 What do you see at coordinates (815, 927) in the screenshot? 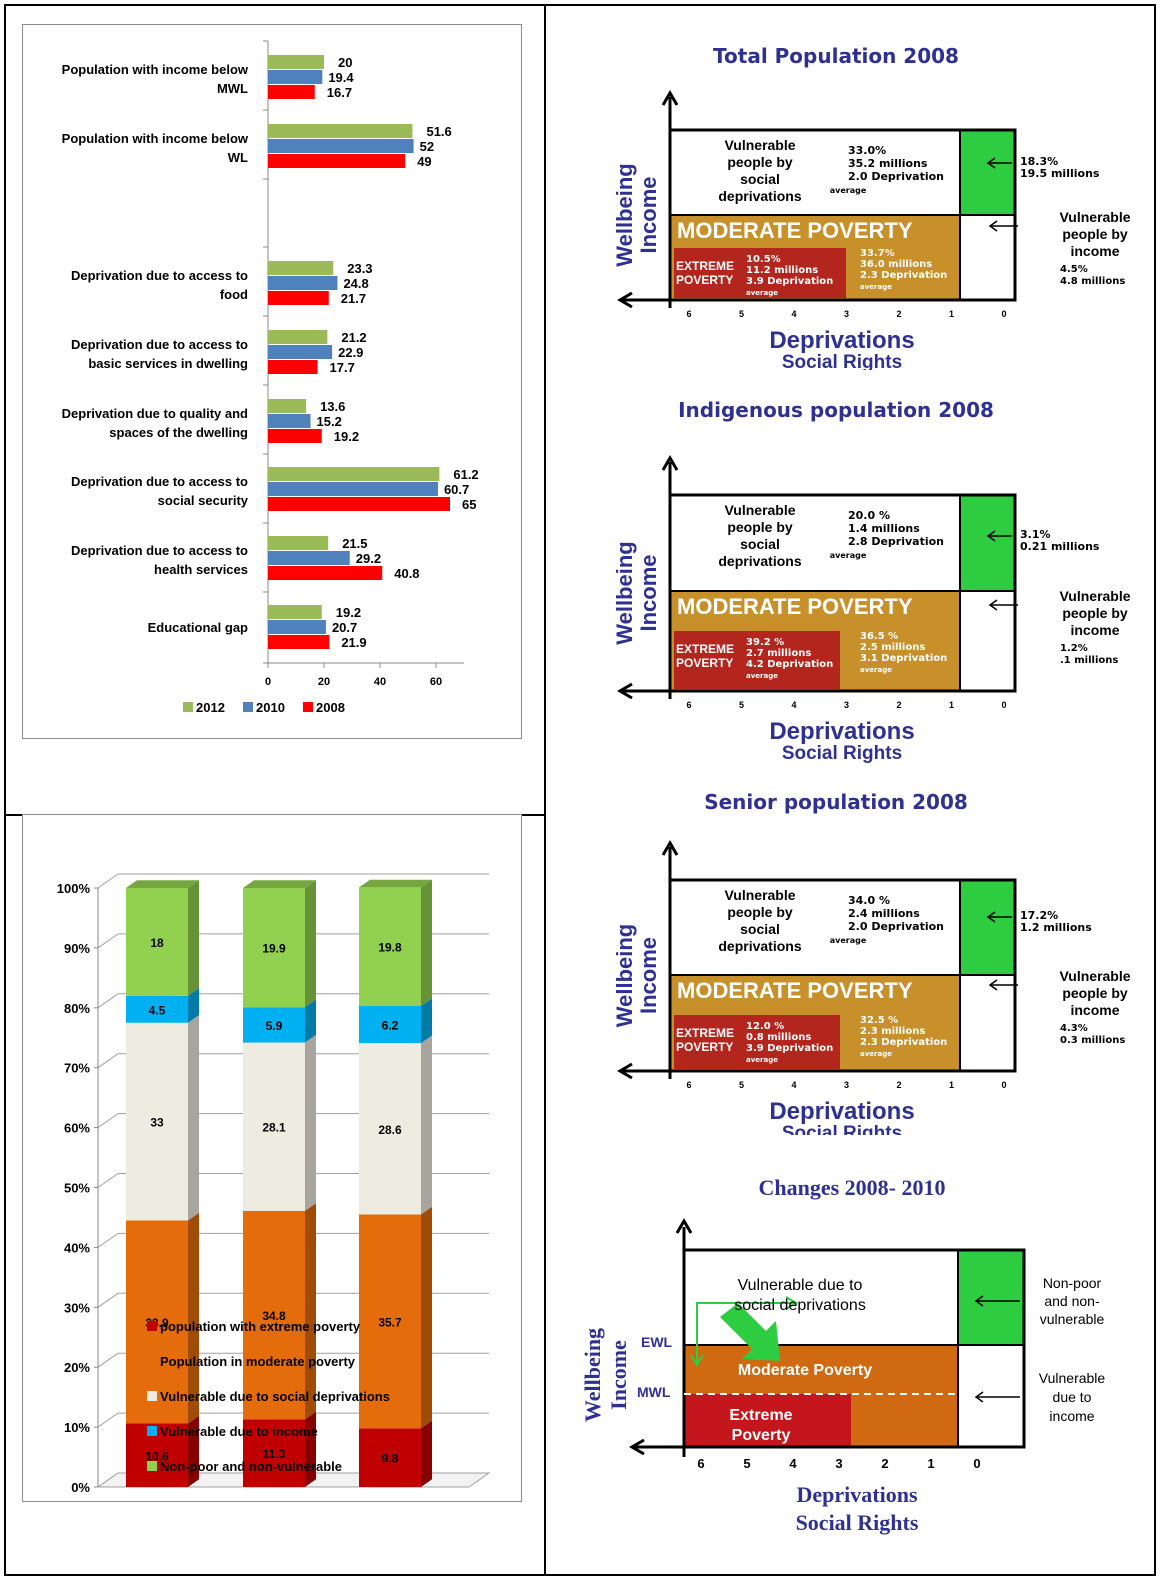
I see `vulnerable-social-region` at bounding box center [815, 927].